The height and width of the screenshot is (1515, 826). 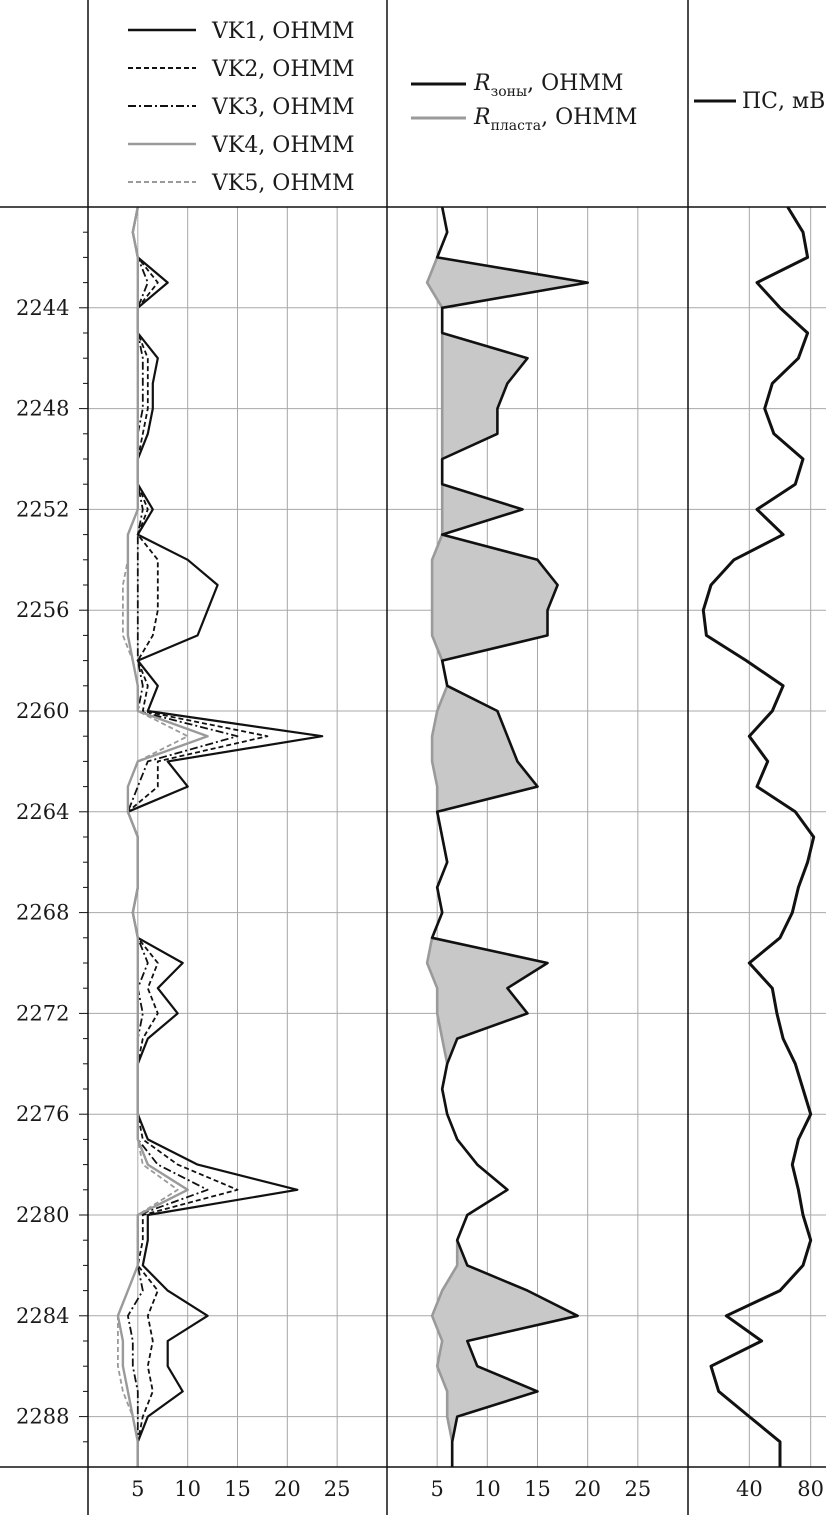 What do you see at coordinates (42, 1114) in the screenshot?
I see `depth-tick-label: 2276` at bounding box center [42, 1114].